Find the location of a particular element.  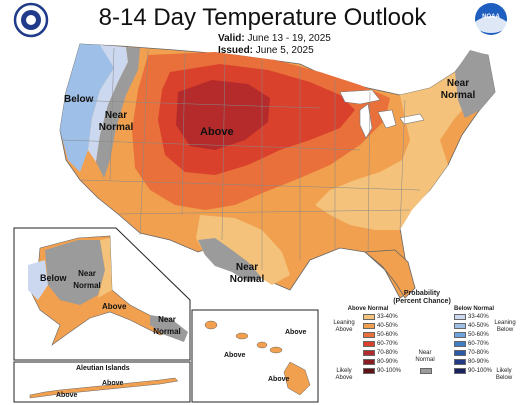

aleutian-chain is located at coordinates (104, 388).